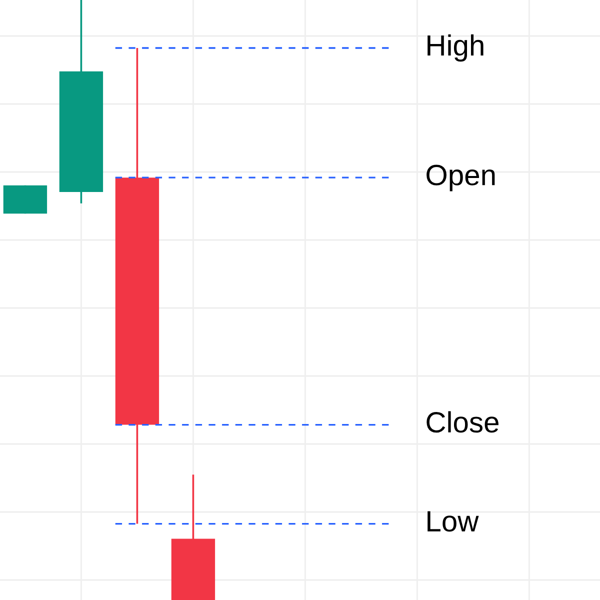 This screenshot has width=600, height=600. What do you see at coordinates (460, 178) in the screenshot?
I see `ref-line-label: Open` at bounding box center [460, 178].